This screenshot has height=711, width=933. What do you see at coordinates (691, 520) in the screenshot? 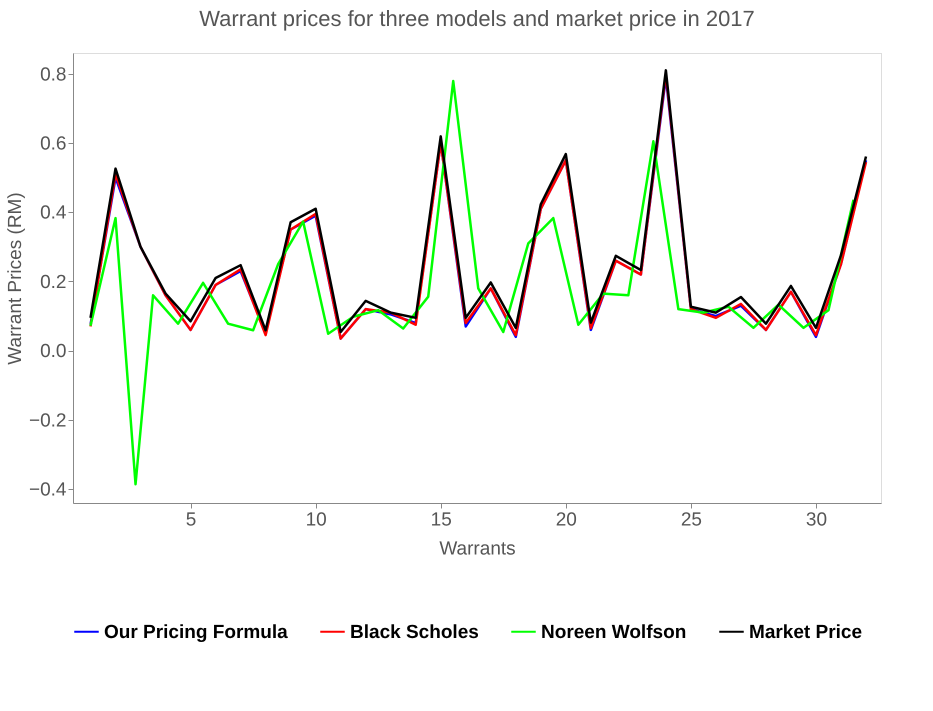
I see `x-tick-label: 25` at bounding box center [691, 520].